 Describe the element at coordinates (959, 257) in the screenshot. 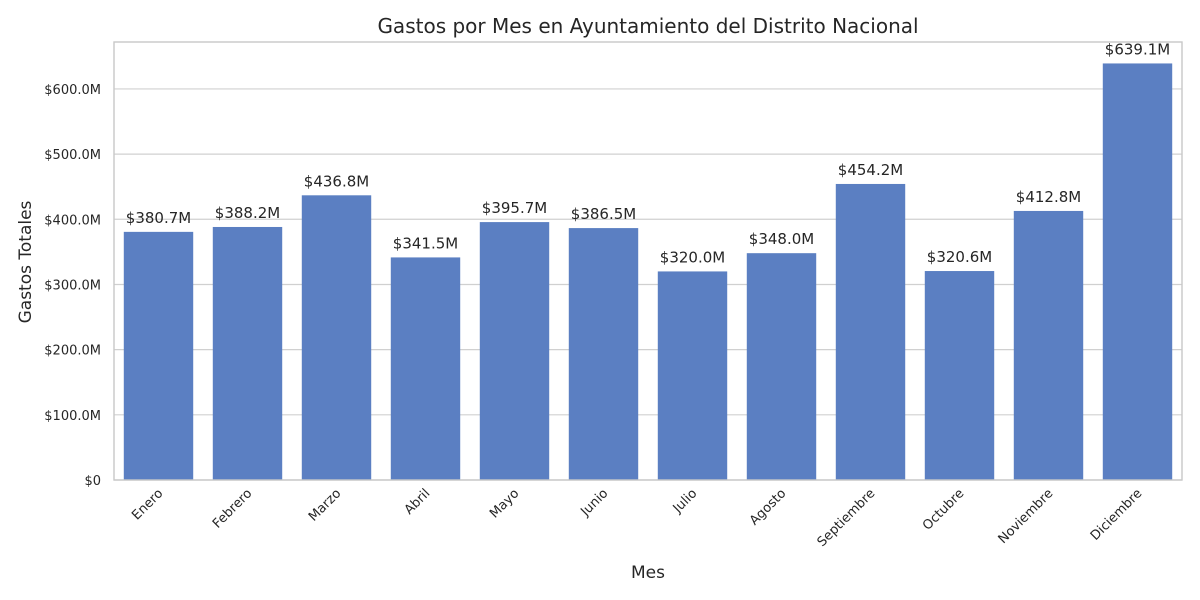

I see `data-label: $320.6M` at that location.